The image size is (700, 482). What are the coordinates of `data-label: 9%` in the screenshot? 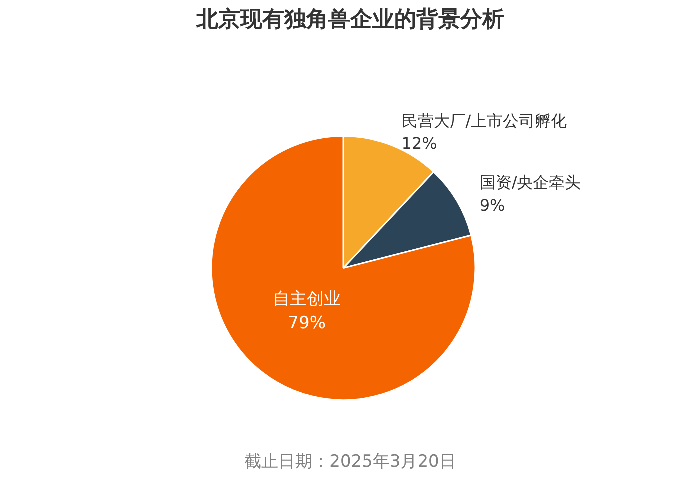 It's located at (493, 205).